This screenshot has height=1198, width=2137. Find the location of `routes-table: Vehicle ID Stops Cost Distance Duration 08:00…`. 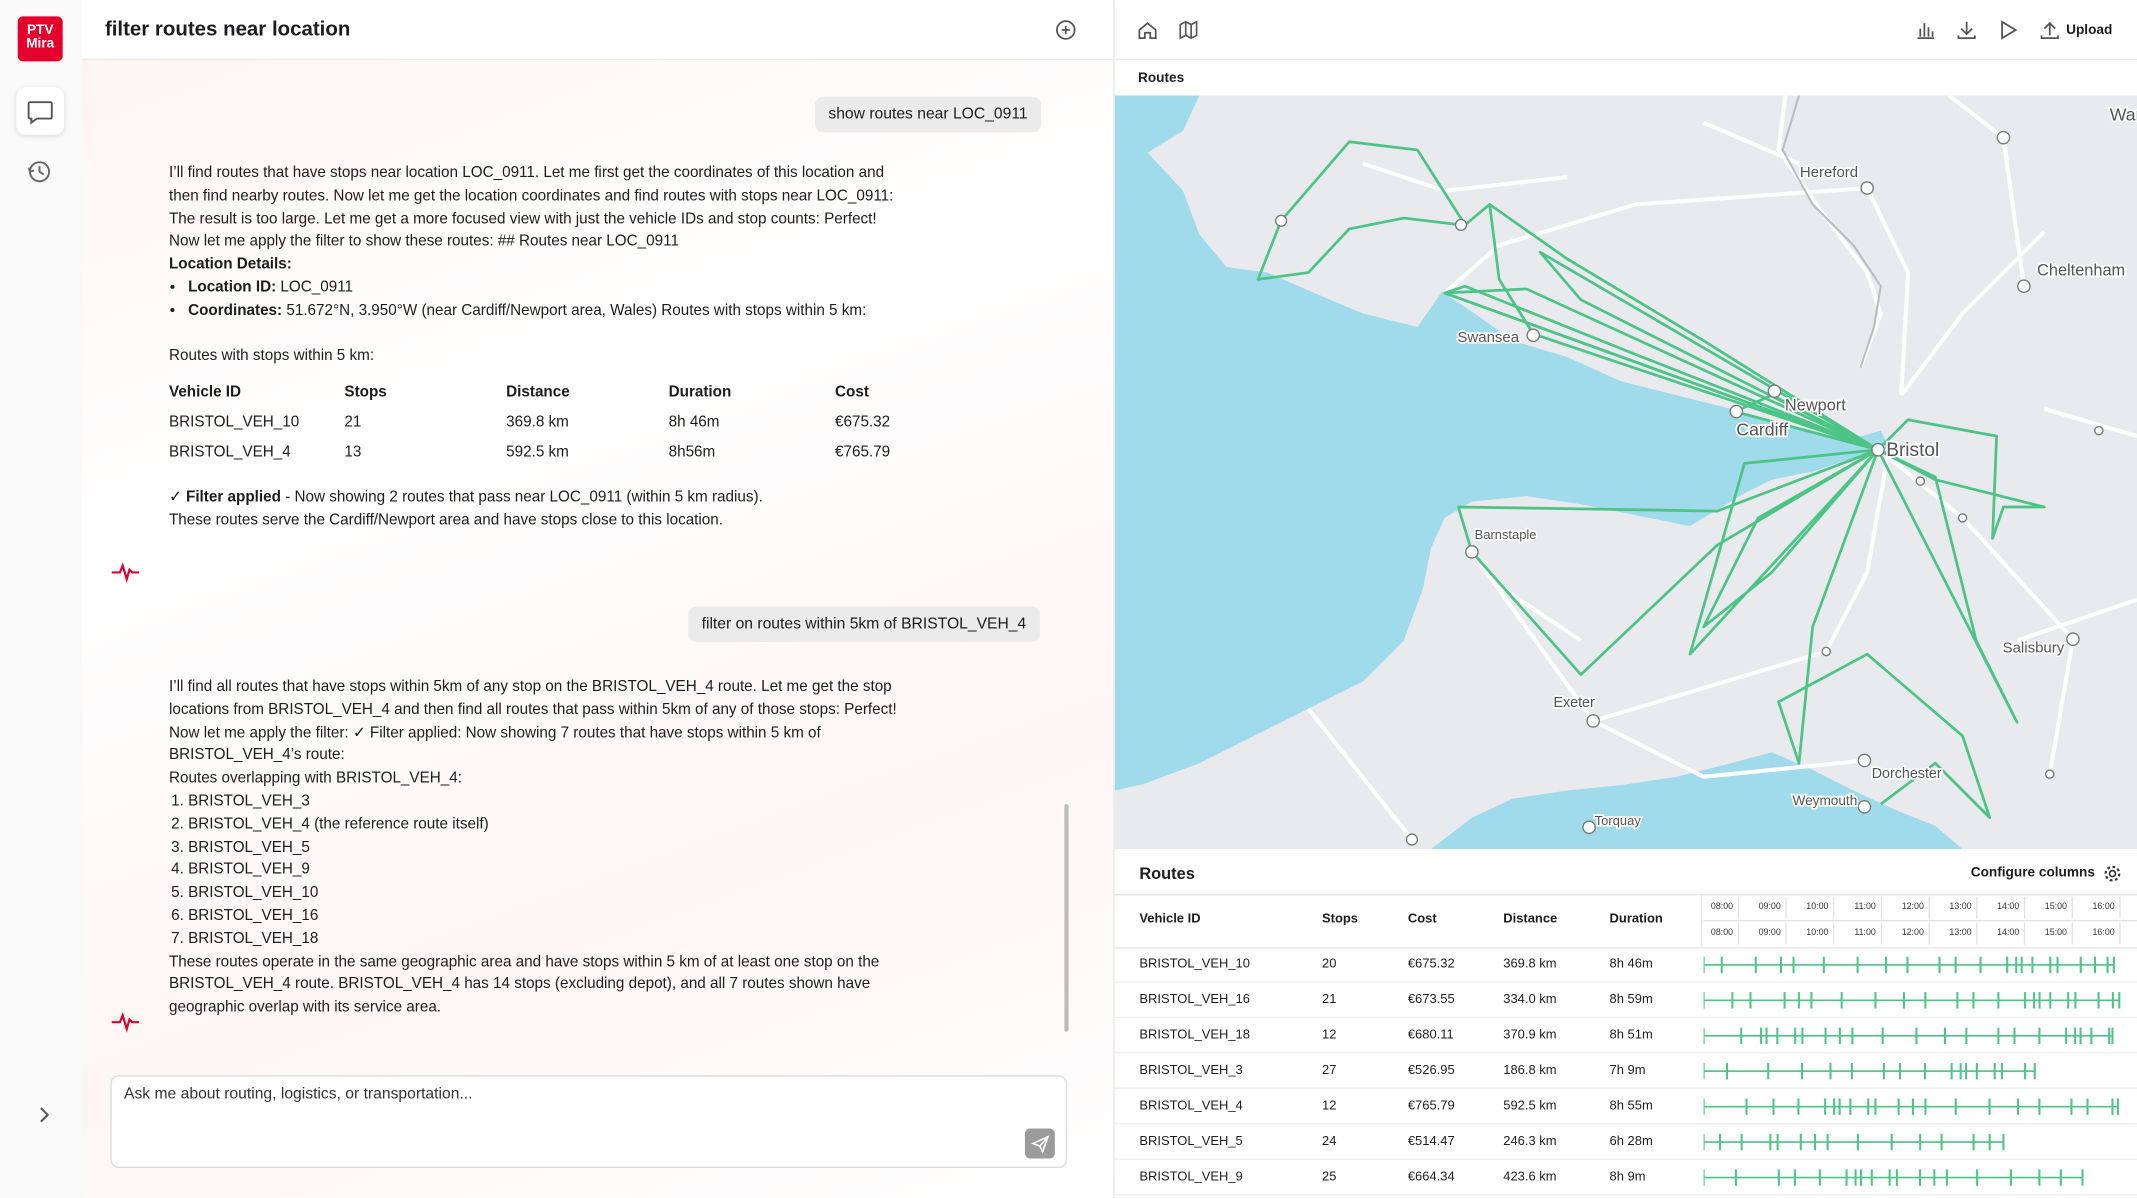

routes-table: Vehicle ID Stops Cost Distance Duration 08:00… is located at coordinates (1625, 1046).